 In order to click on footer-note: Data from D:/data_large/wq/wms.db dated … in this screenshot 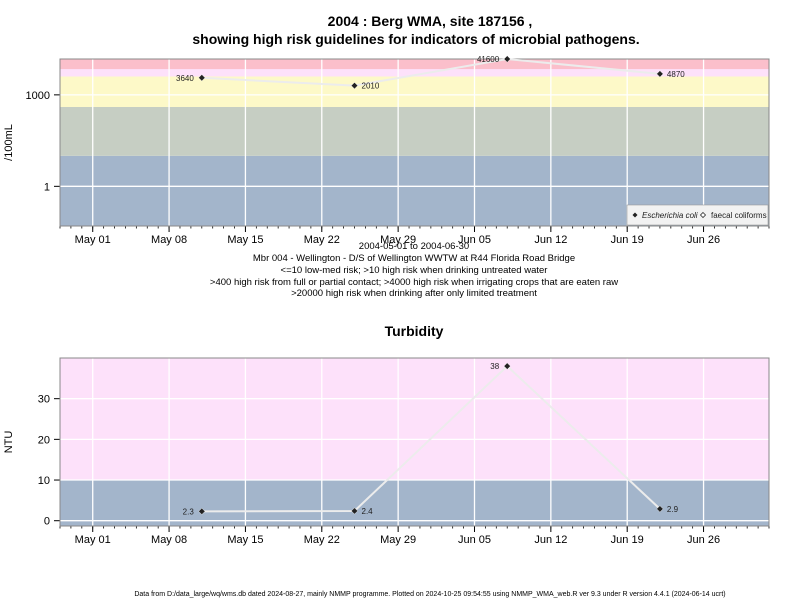, I will do `click(429, 594)`.